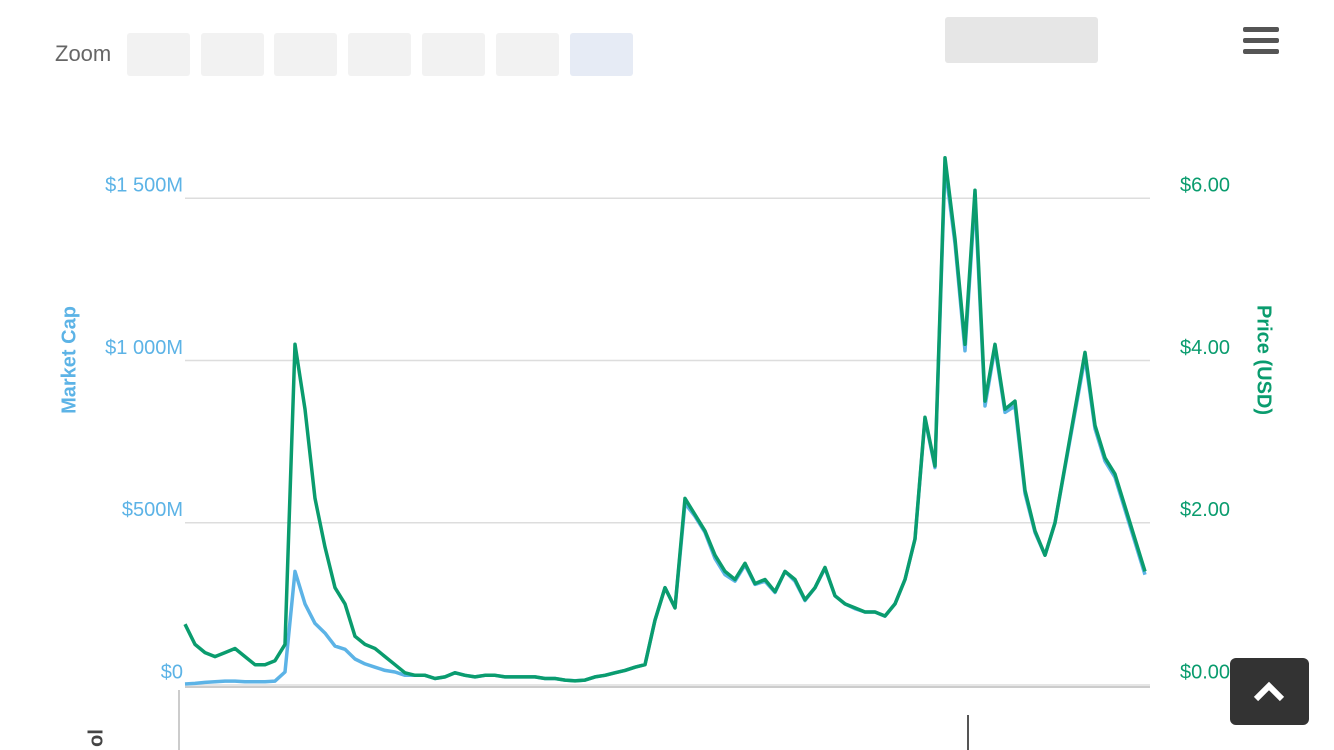 This screenshot has height=750, width=1334. I want to click on y2-tick-label: $0.00, so click(1205, 672).